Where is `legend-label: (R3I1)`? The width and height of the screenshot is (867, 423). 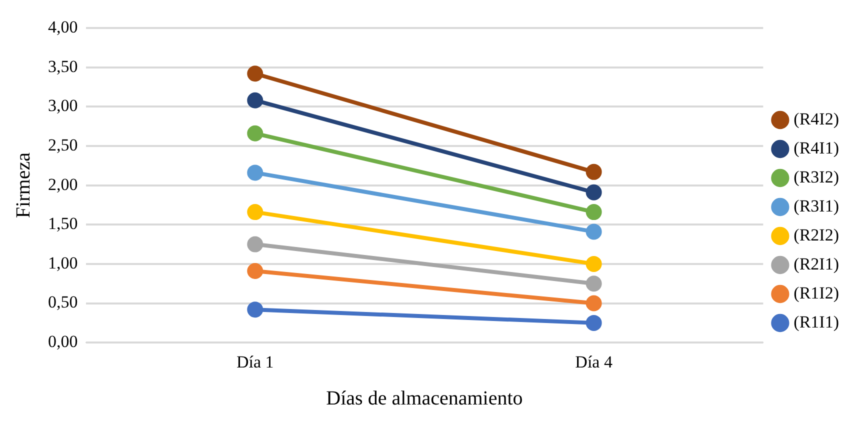
legend-label: (R3I1) is located at coordinates (817, 206).